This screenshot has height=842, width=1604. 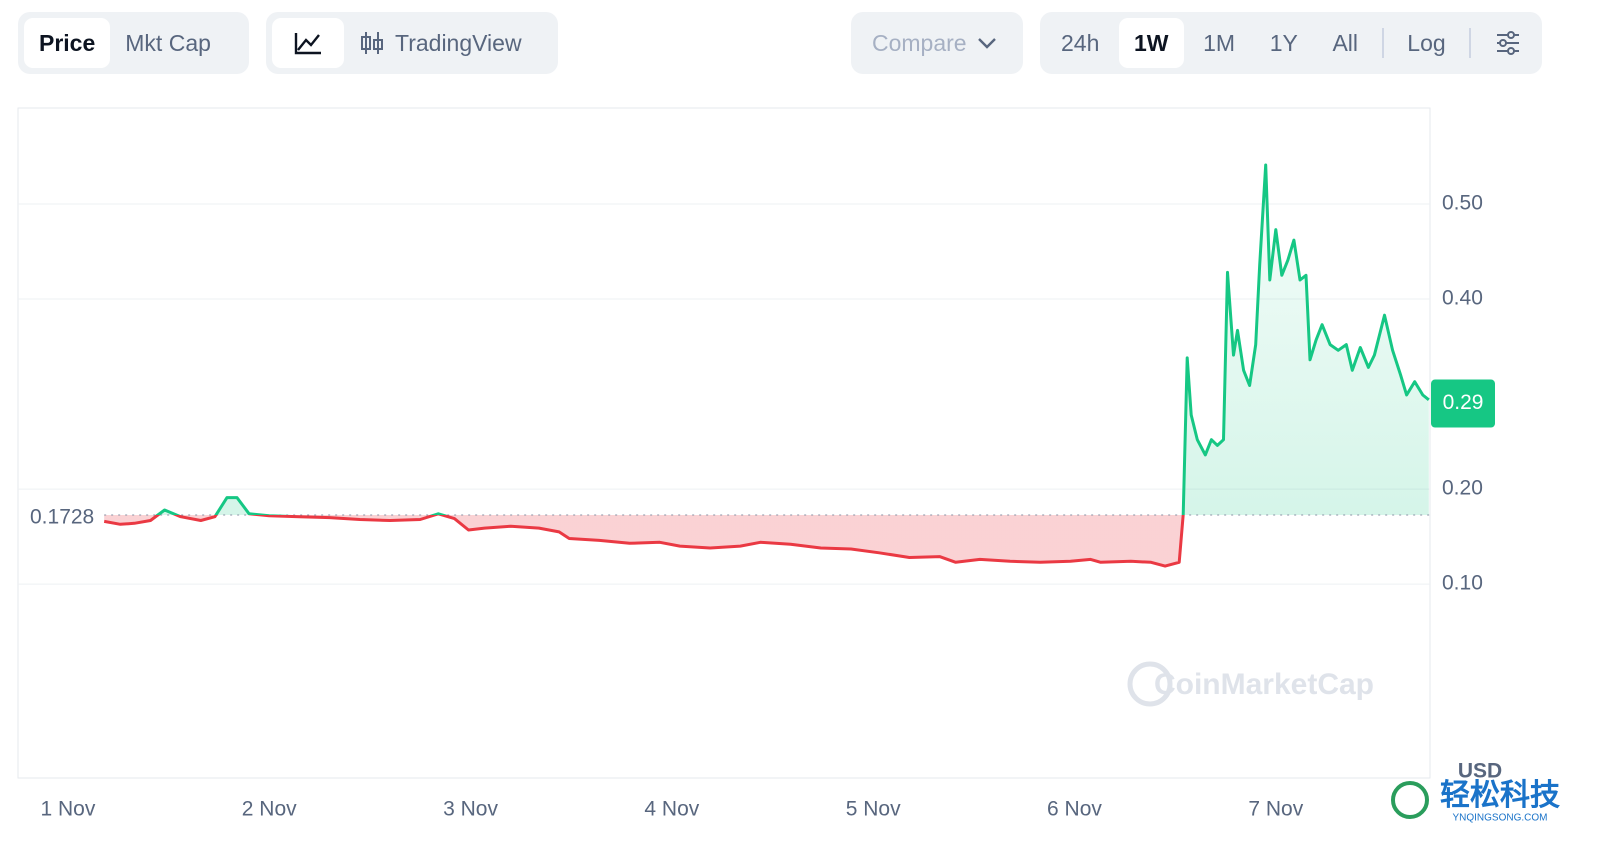 What do you see at coordinates (1283, 42) in the screenshot?
I see `range-1y: 1Y` at bounding box center [1283, 42].